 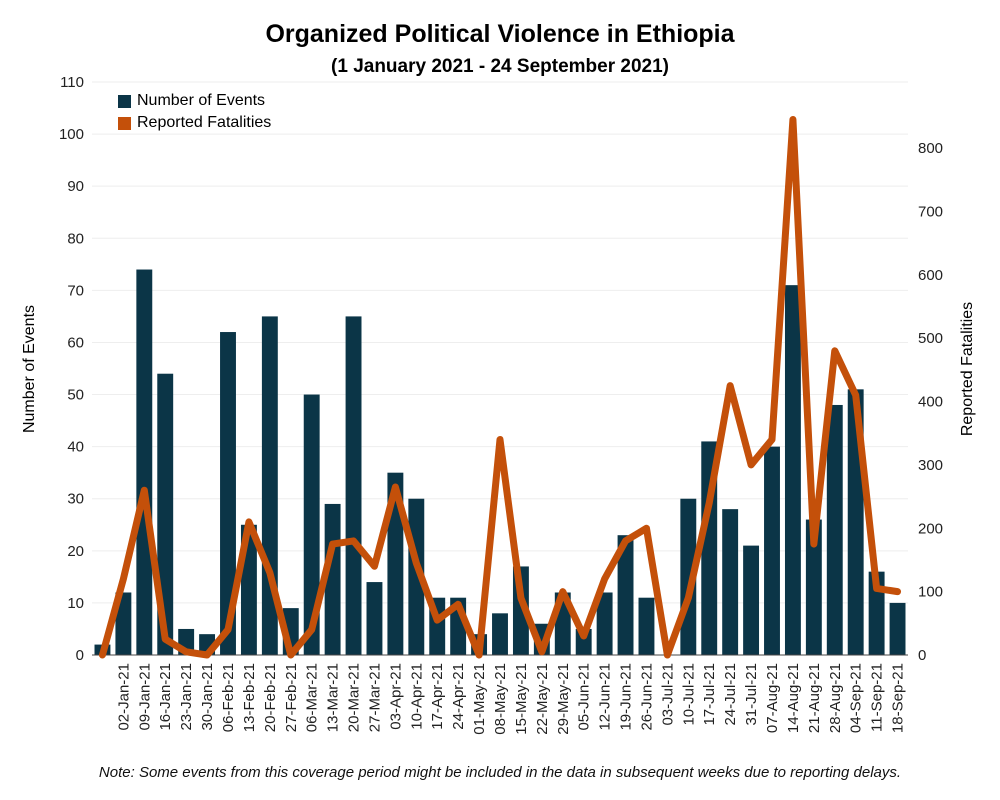 I want to click on y-tick-label-right: 100, so click(x=930, y=592).